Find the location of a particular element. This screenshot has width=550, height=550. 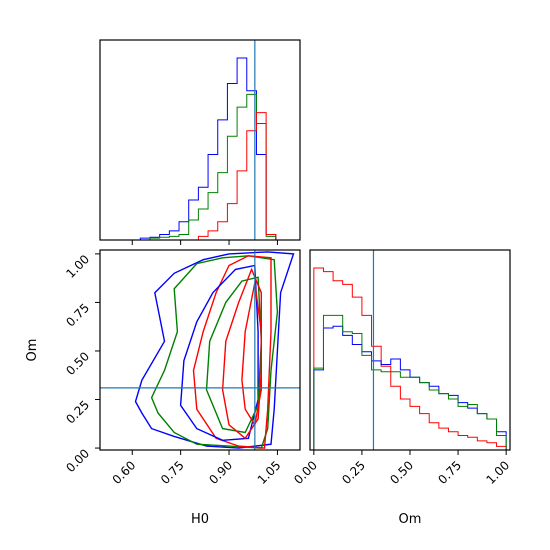

om-marginal-frame is located at coordinates (410, 350).